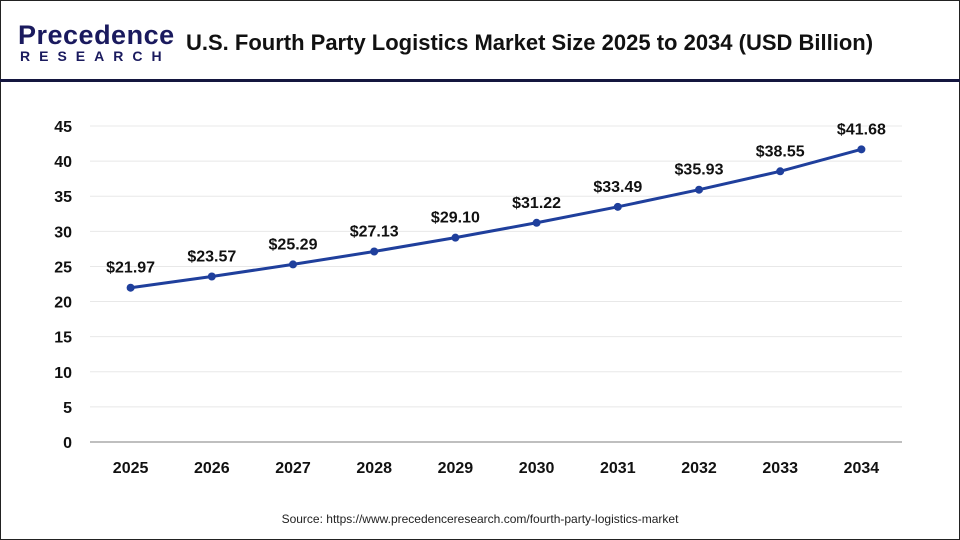 The image size is (960, 540). What do you see at coordinates (537, 468) in the screenshot?
I see `x-tick-label: 2030` at bounding box center [537, 468].